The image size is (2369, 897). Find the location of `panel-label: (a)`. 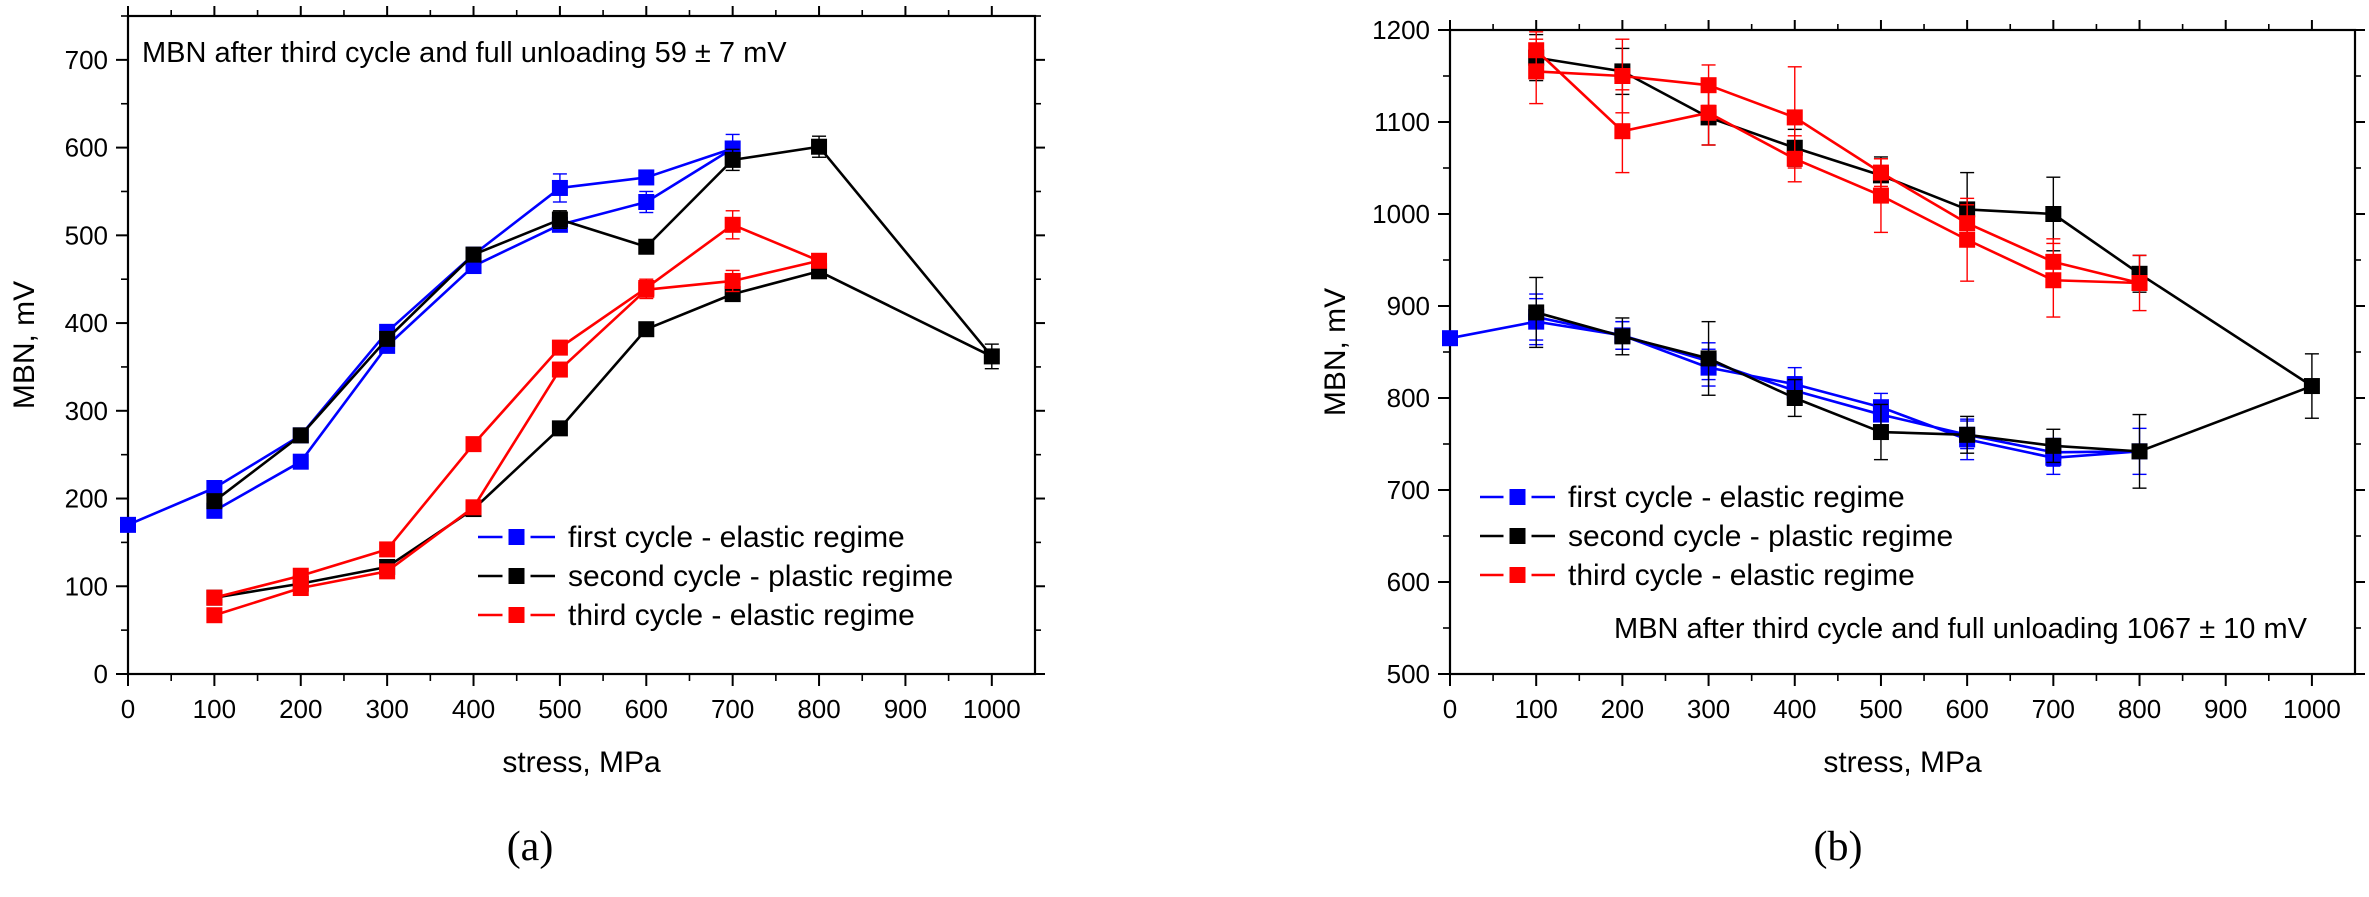

panel-label: (a) is located at coordinates (530, 847).